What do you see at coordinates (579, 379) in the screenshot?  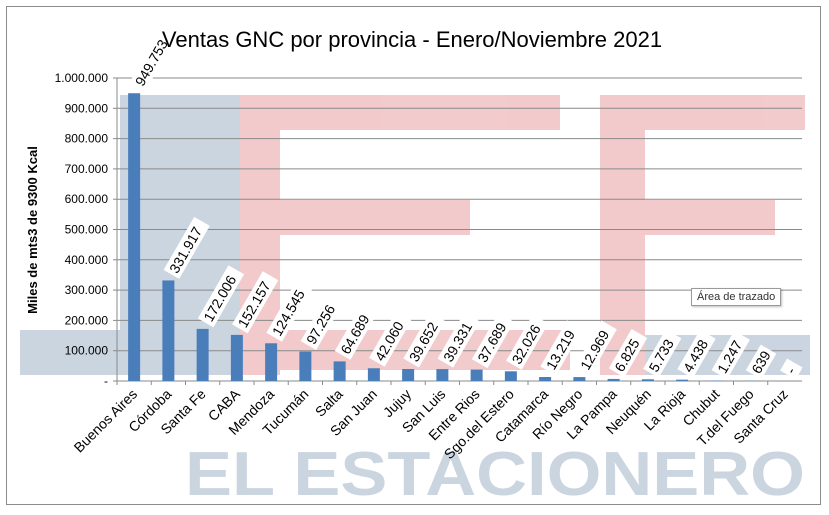 I see `bar-r-o-negro` at bounding box center [579, 379].